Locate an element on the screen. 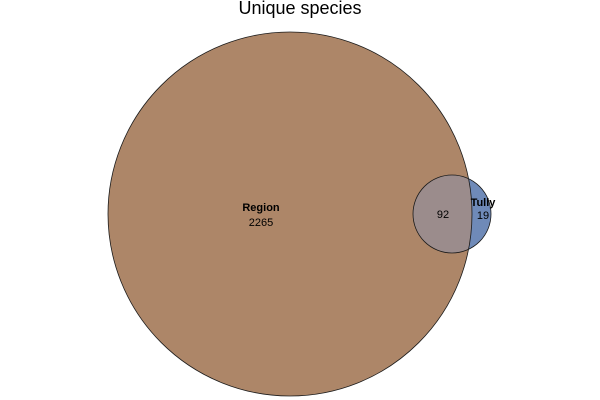  region-only-count: 2265 is located at coordinates (261, 223).